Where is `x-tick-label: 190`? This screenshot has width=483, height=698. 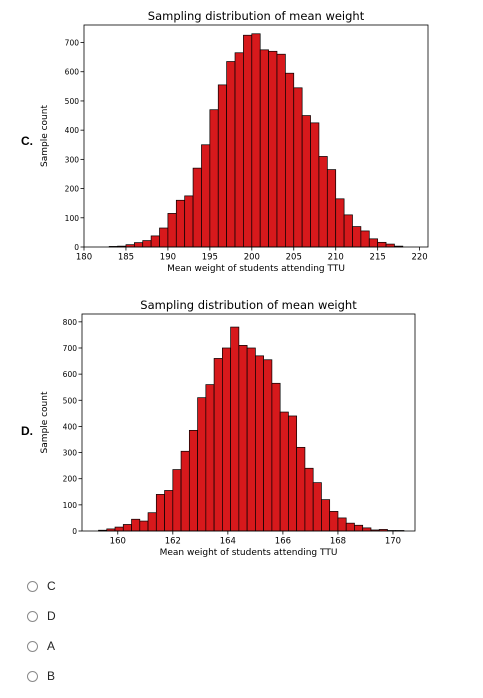
x-tick-label: 190 is located at coordinates (168, 258).